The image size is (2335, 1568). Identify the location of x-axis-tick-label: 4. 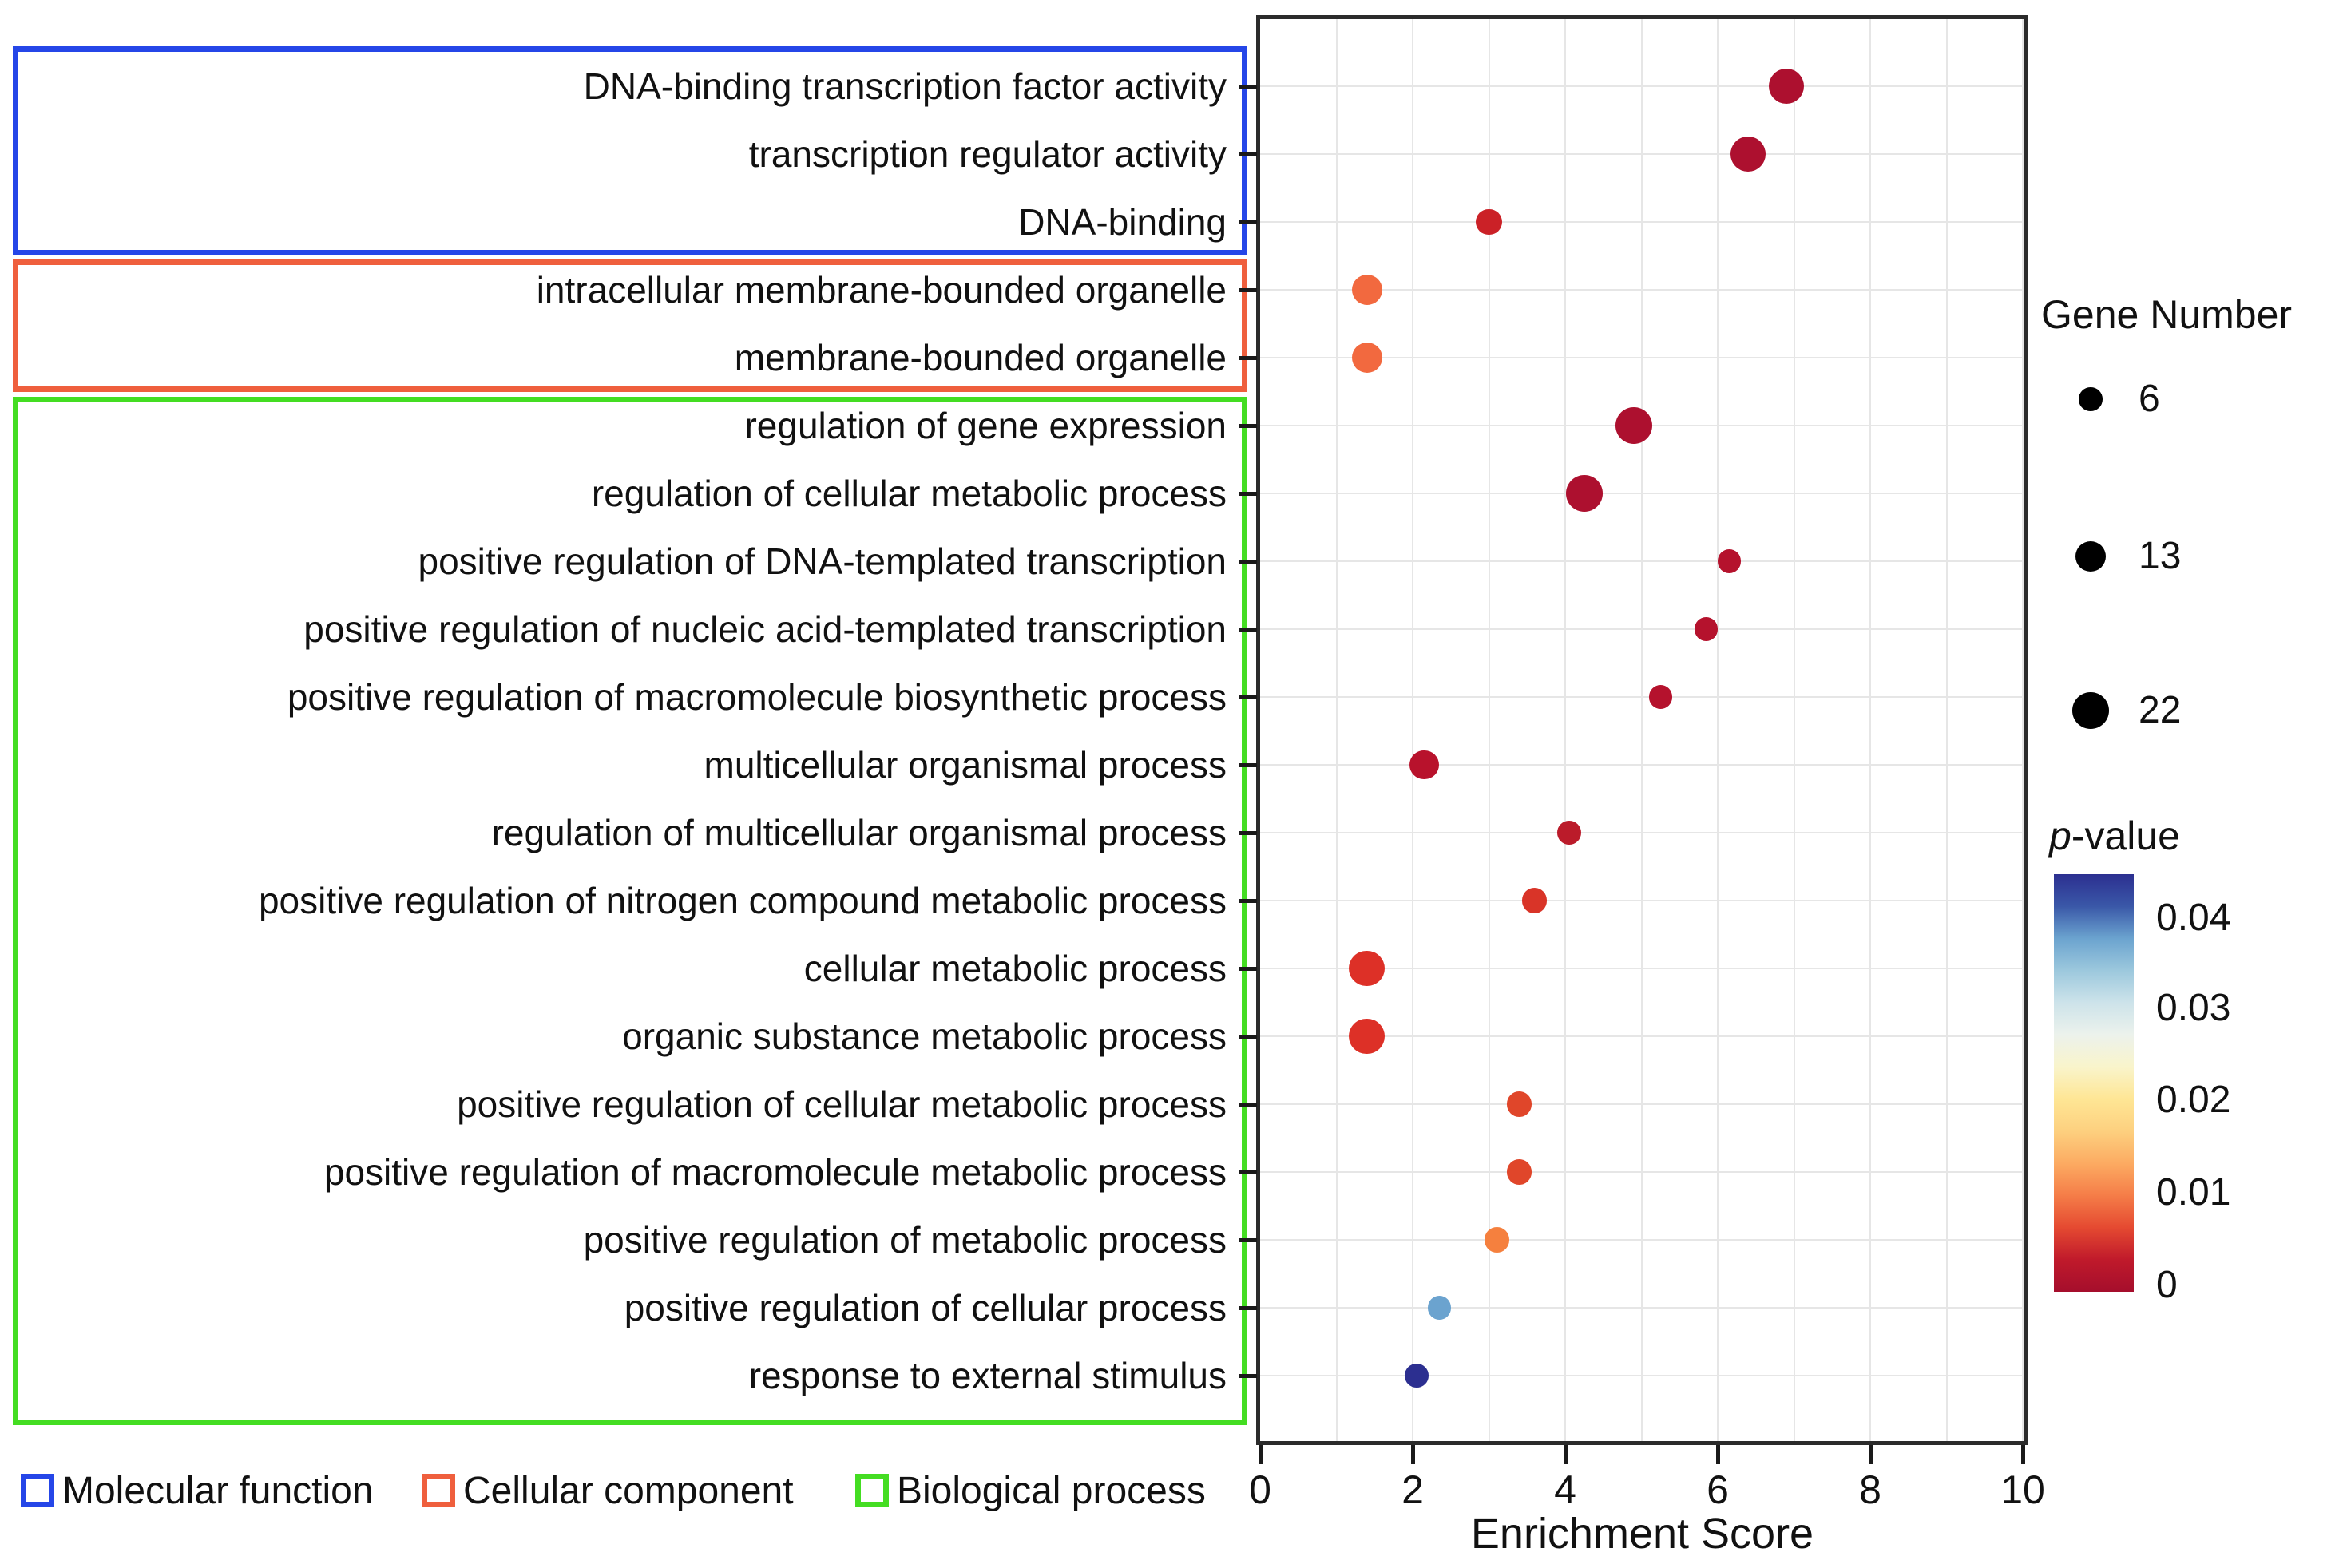
(1565, 1489).